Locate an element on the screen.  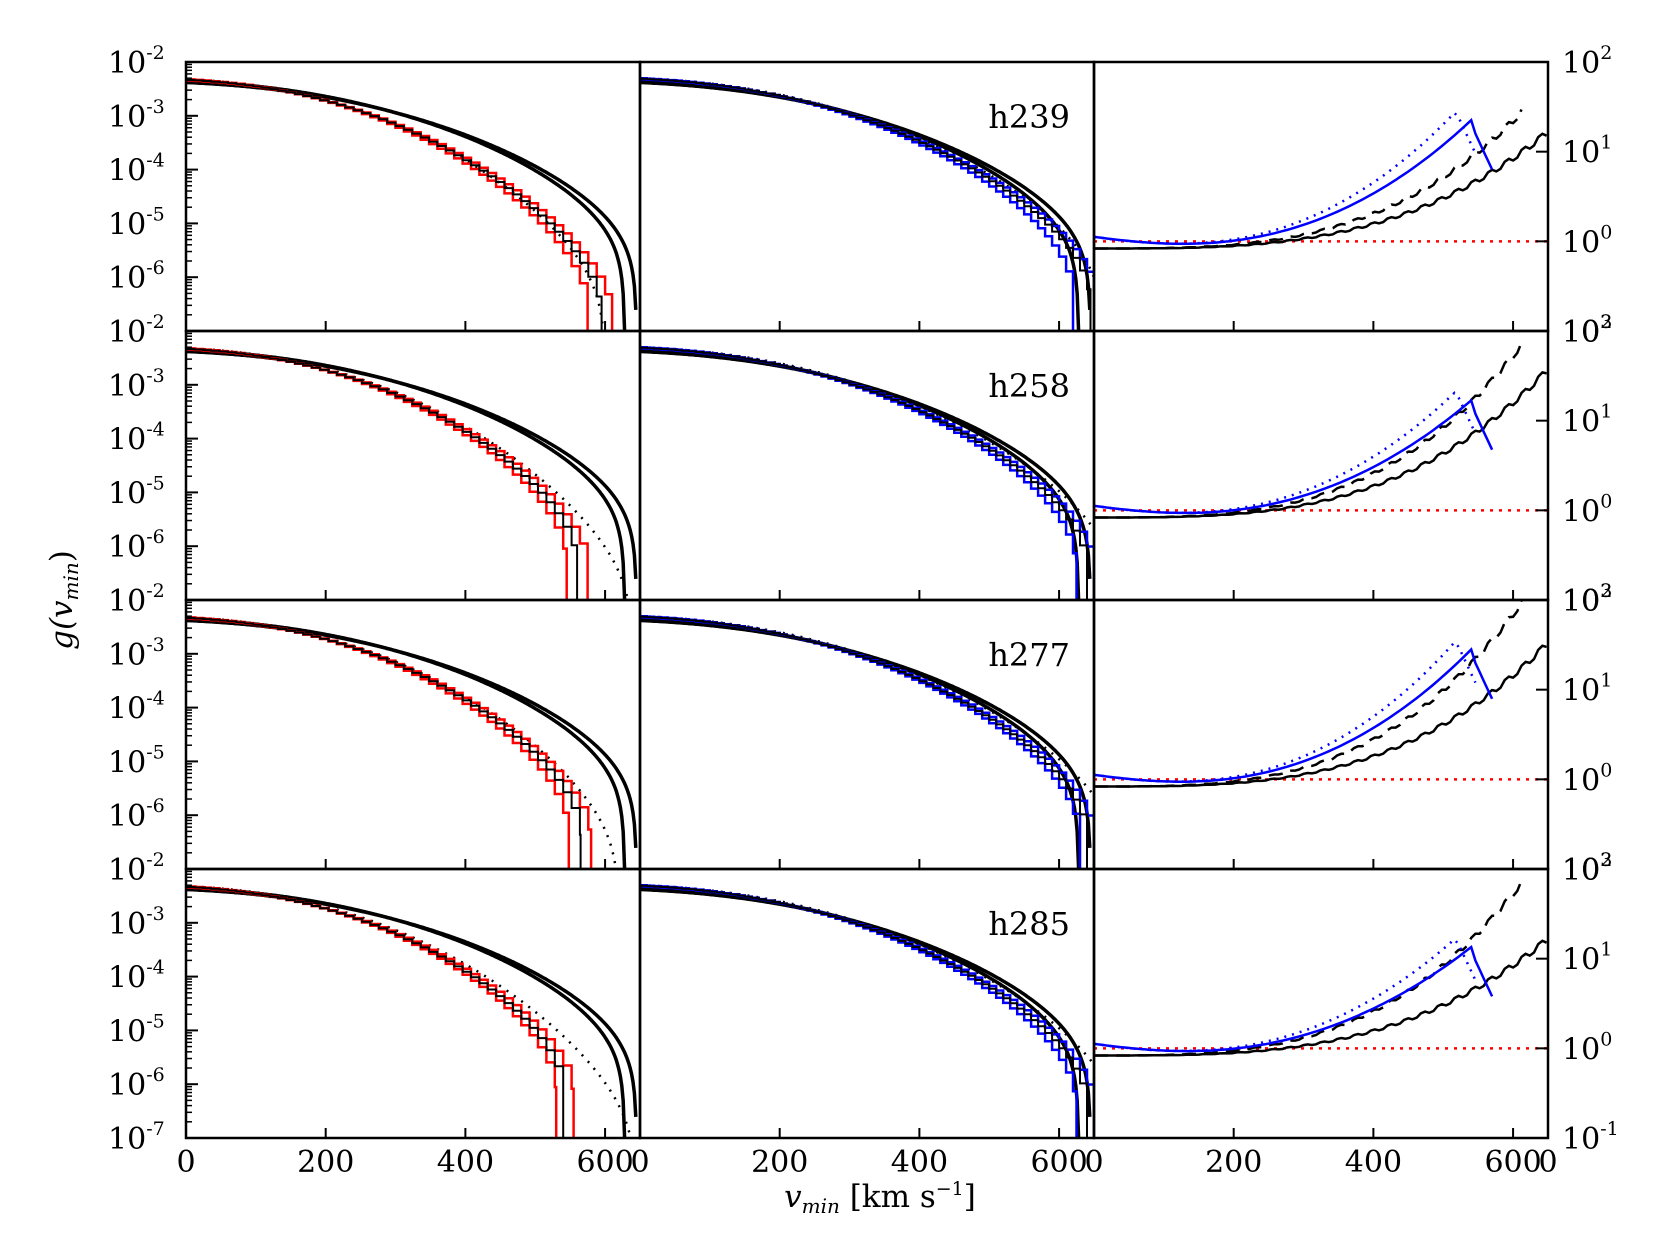
black-histogram-left-h239 is located at coordinates (394, 205).